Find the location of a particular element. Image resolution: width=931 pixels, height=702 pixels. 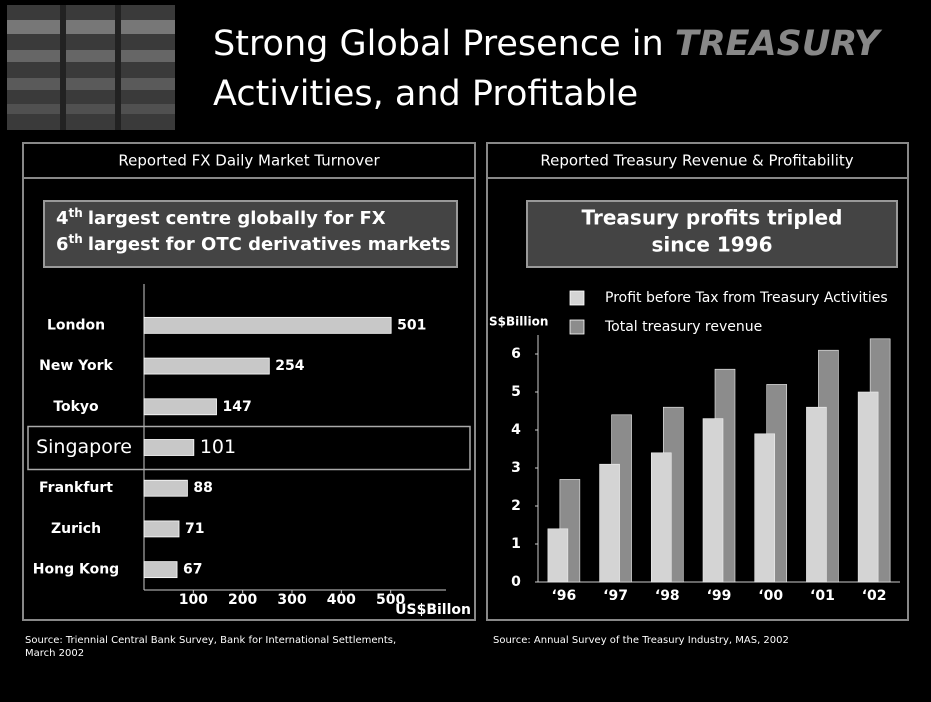

callout-text: Treasury profits tripled is located at coordinates (712, 218).